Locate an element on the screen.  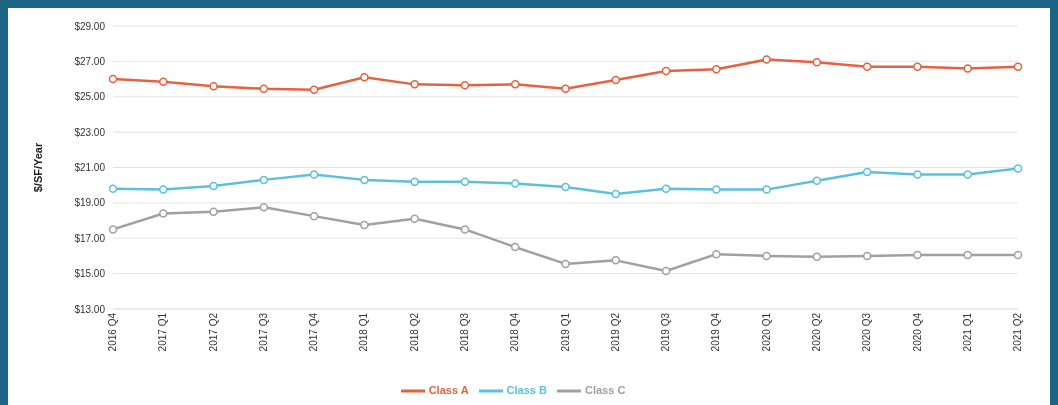
x-tick-label: 2019 Q2 is located at coordinates (615, 332).